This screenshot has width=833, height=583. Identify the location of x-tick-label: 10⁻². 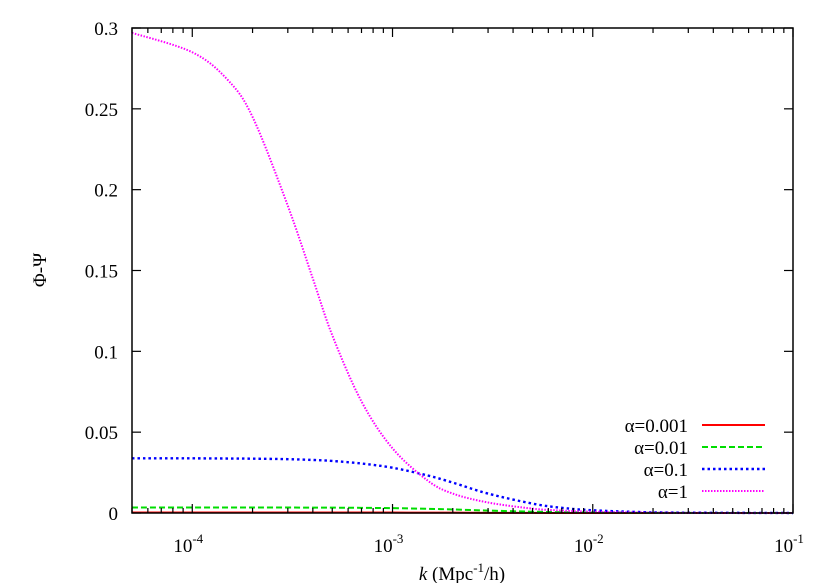
(589, 544).